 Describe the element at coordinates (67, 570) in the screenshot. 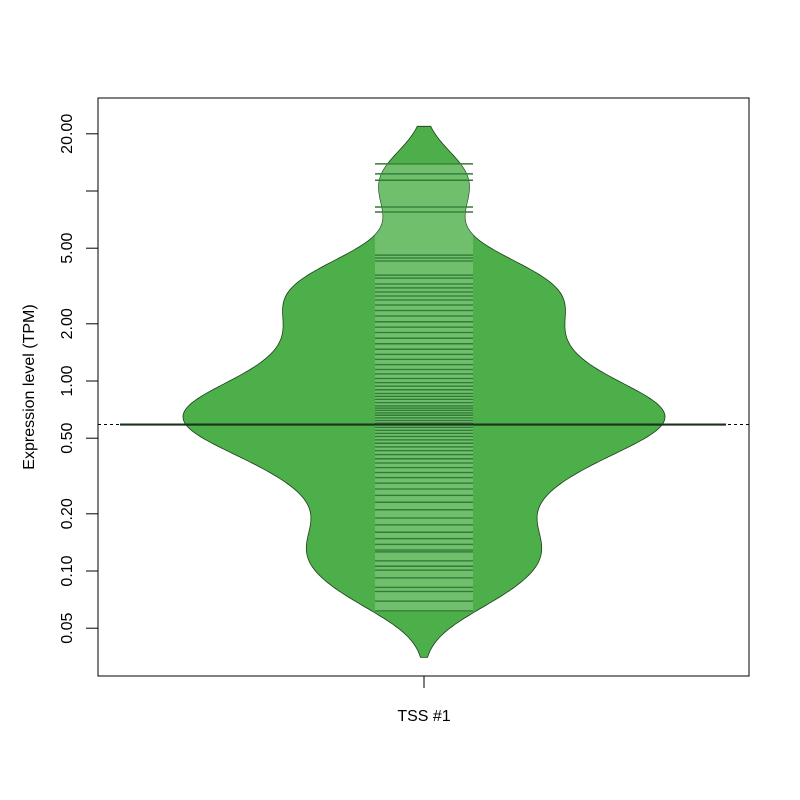

I see `y-tick-label: 0.10` at that location.